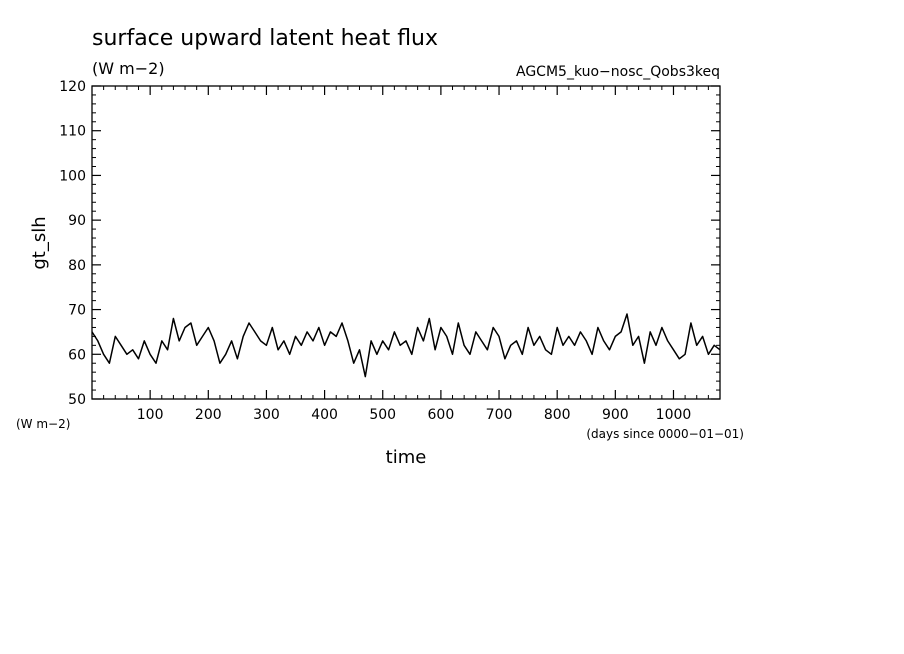  Describe the element at coordinates (72, 87) in the screenshot. I see `y-tick-label: 120` at that location.